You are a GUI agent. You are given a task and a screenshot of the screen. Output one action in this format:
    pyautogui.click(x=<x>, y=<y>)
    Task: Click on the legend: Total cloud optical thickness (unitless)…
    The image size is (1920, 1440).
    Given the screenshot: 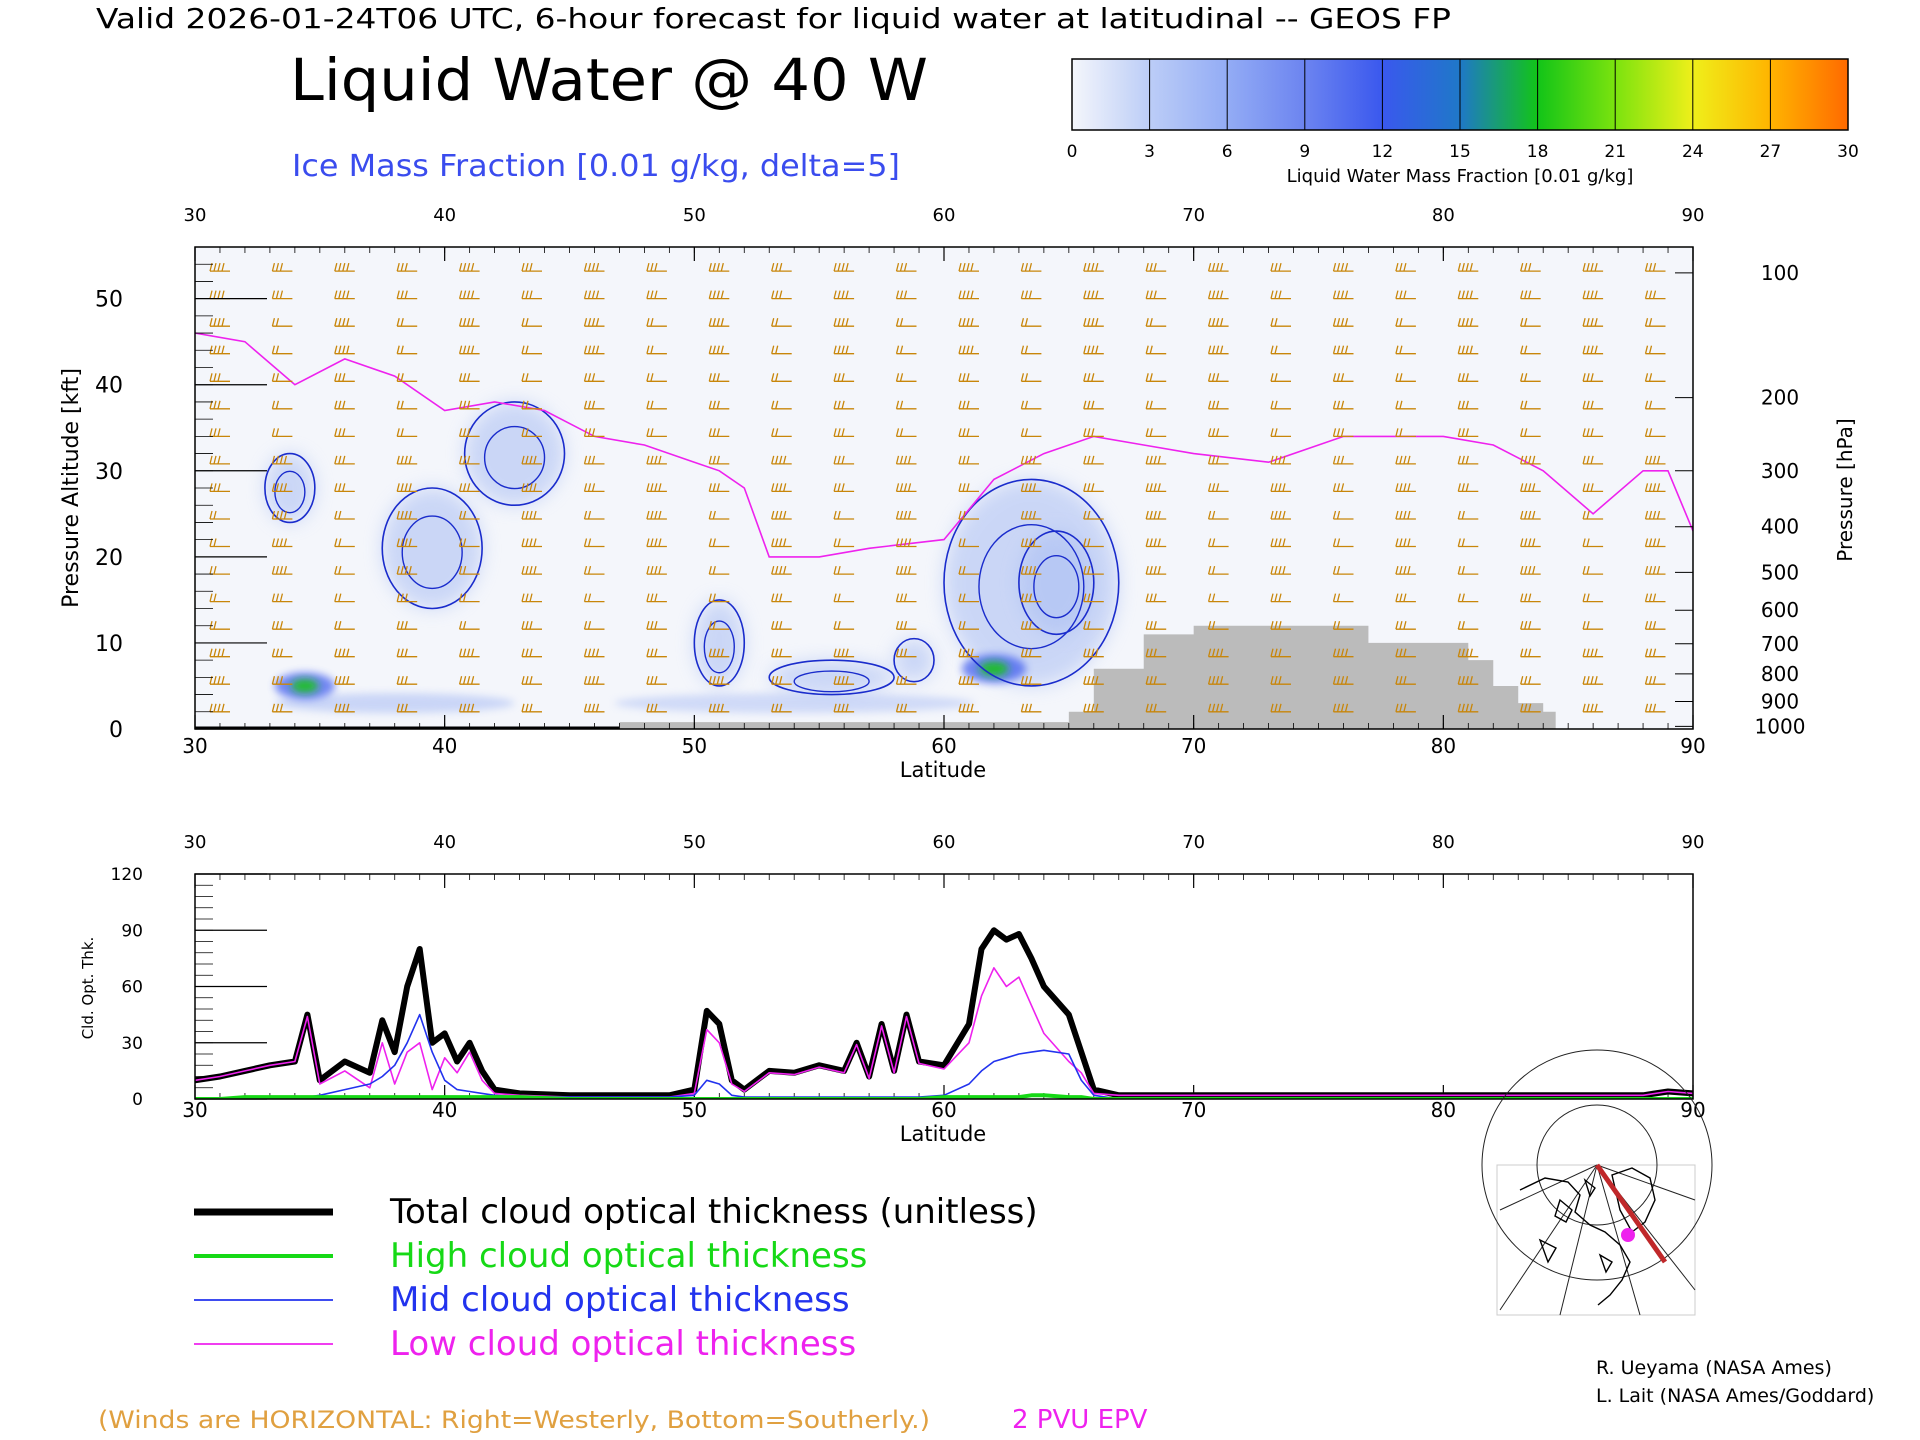 What is the action you would take?
    pyautogui.click(x=616, y=1278)
    